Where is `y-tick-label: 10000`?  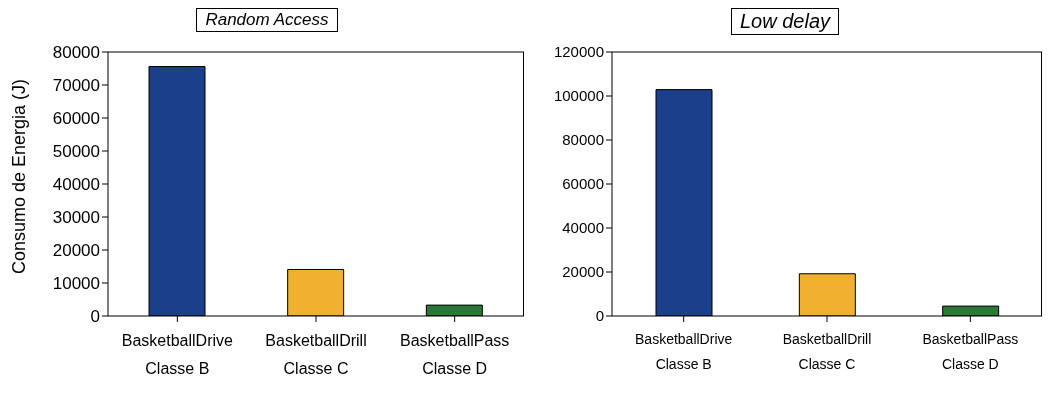
y-tick-label: 10000 is located at coordinates (76, 284).